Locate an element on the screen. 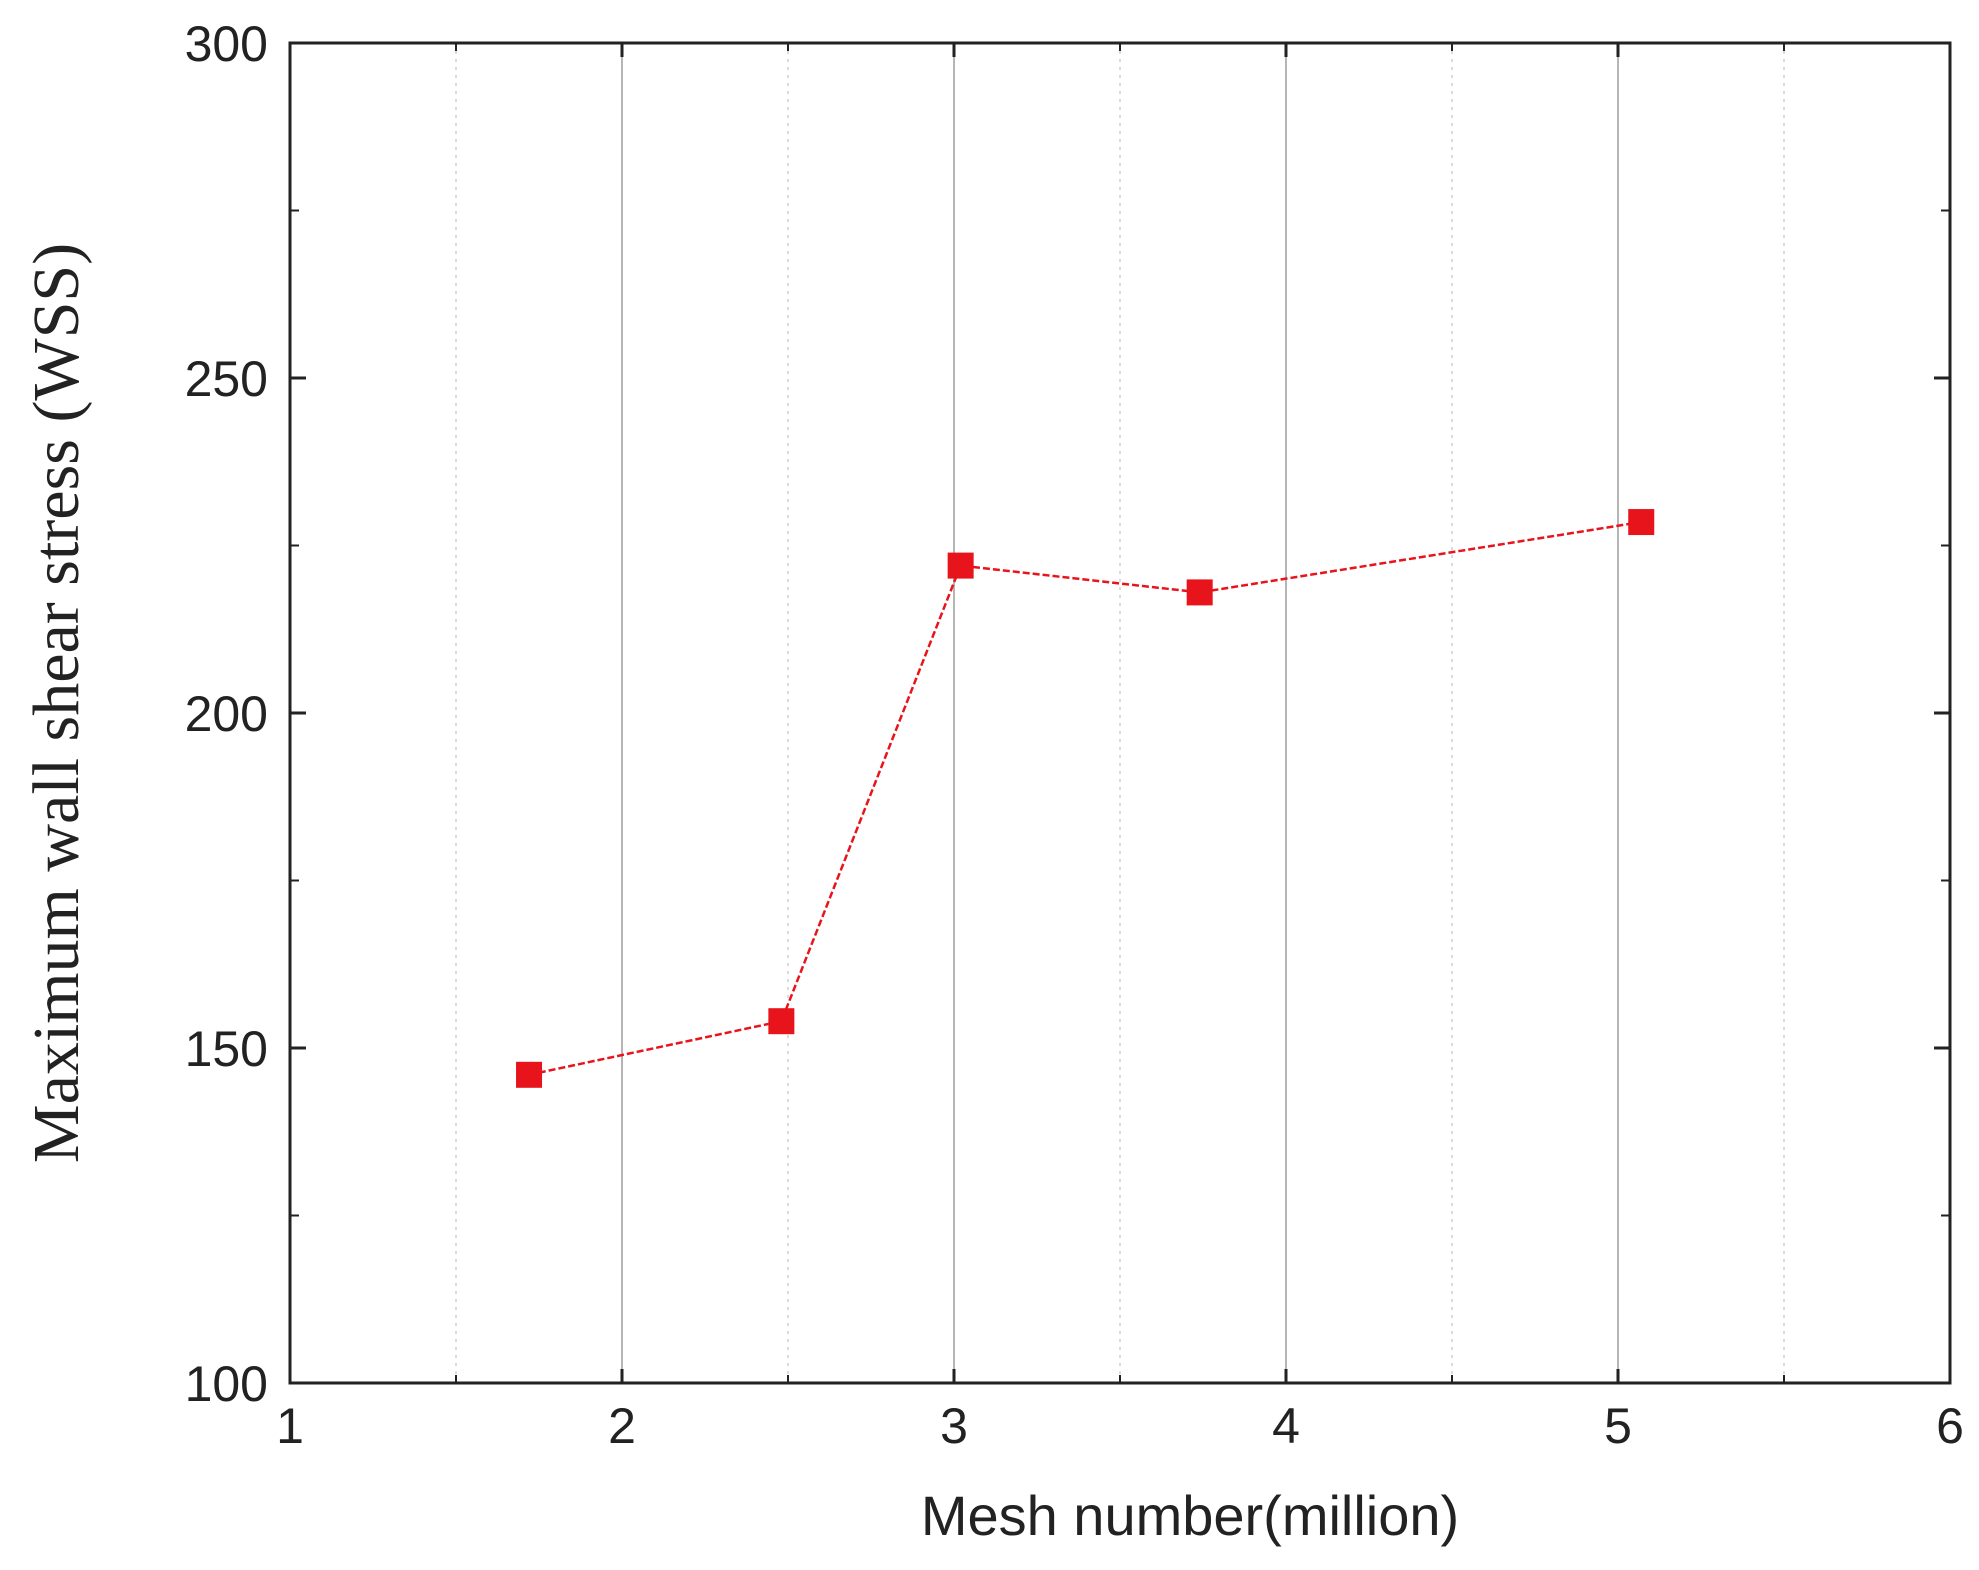 This screenshot has width=1979, height=1570. y-tick-label: 250 is located at coordinates (226, 379).